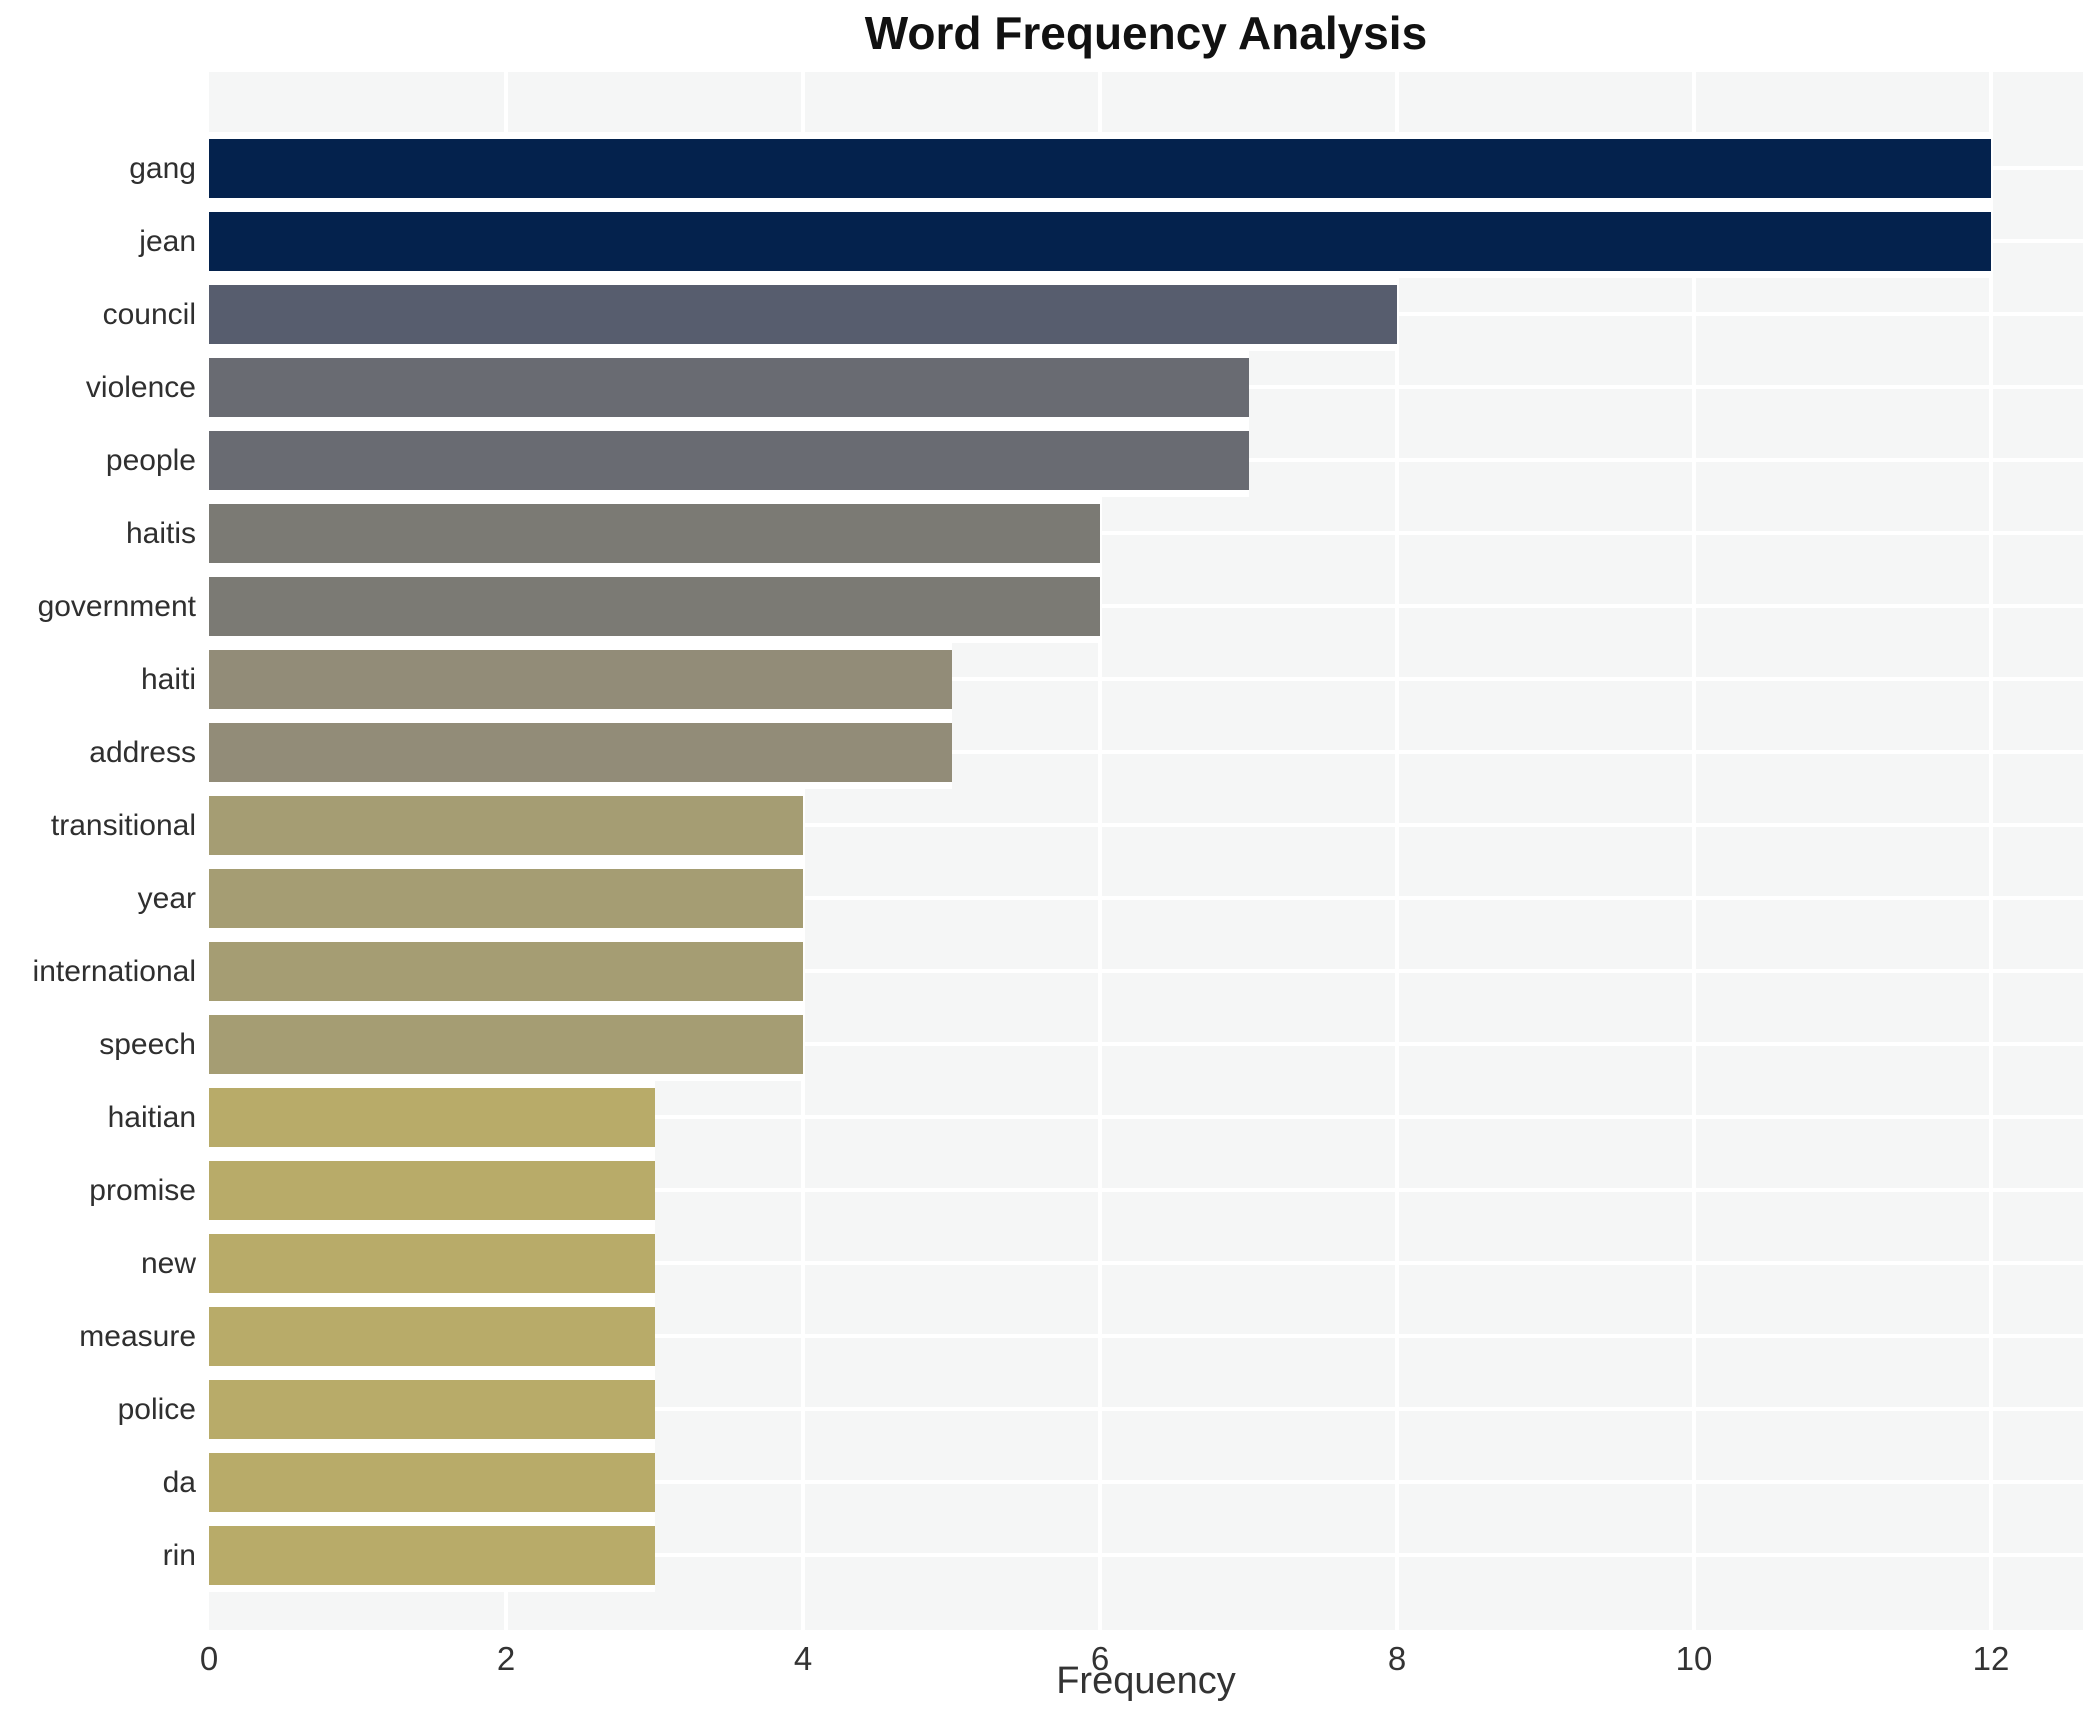 This screenshot has width=2091, height=1710. What do you see at coordinates (156, 1409) in the screenshot?
I see `category-label-police: police` at bounding box center [156, 1409].